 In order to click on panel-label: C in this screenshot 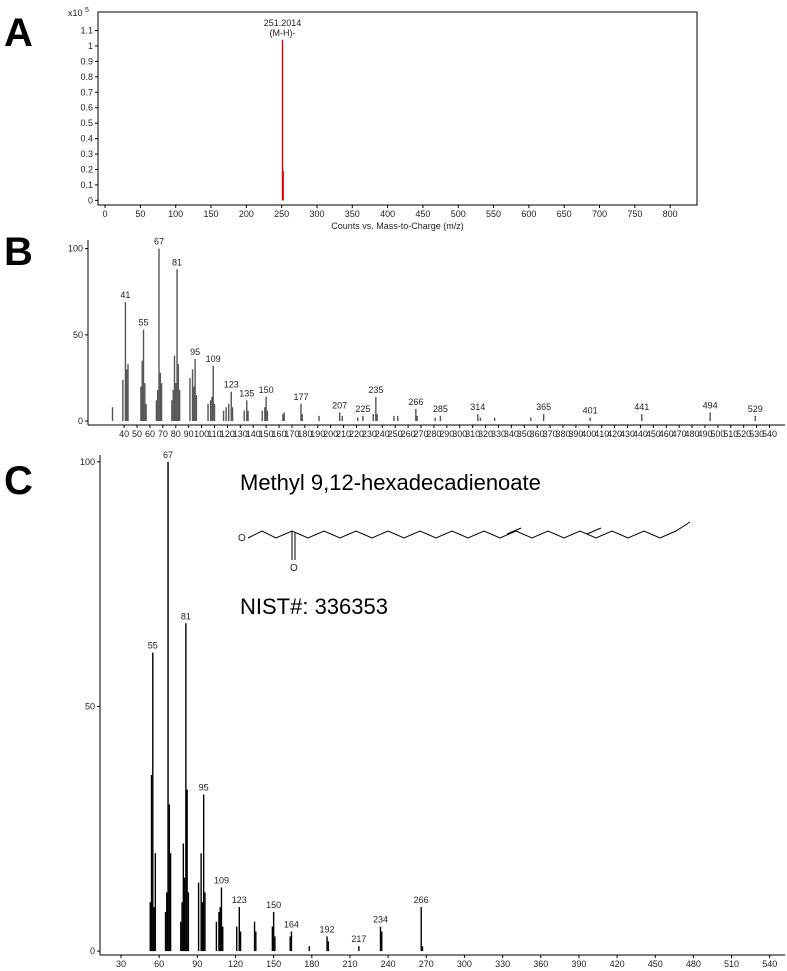, I will do `click(18, 481)`.